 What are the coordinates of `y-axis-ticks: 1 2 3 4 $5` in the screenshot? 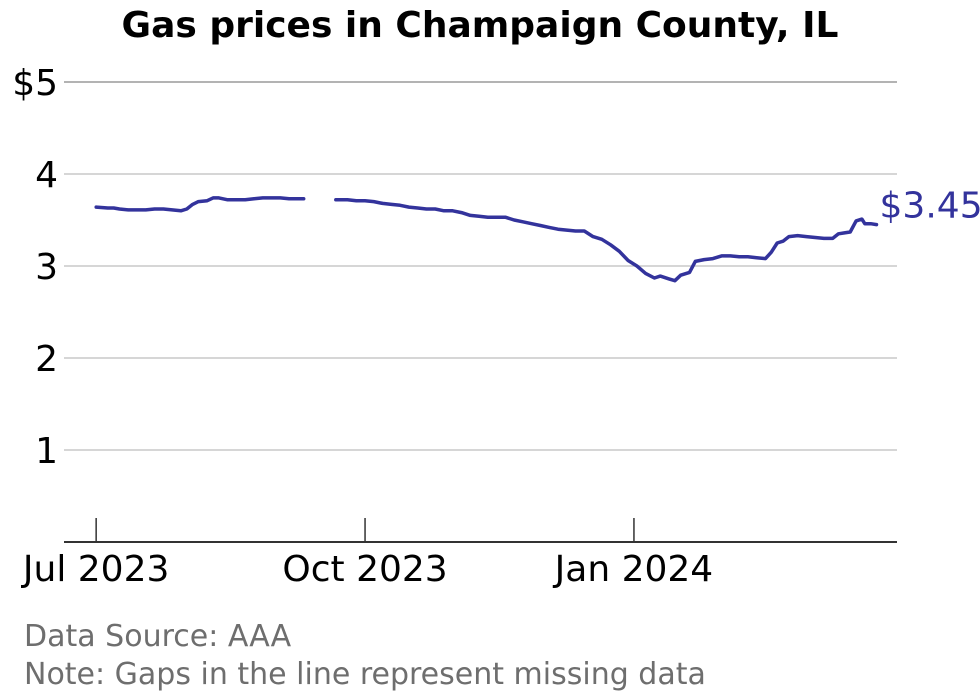 It's located at (35, 267).